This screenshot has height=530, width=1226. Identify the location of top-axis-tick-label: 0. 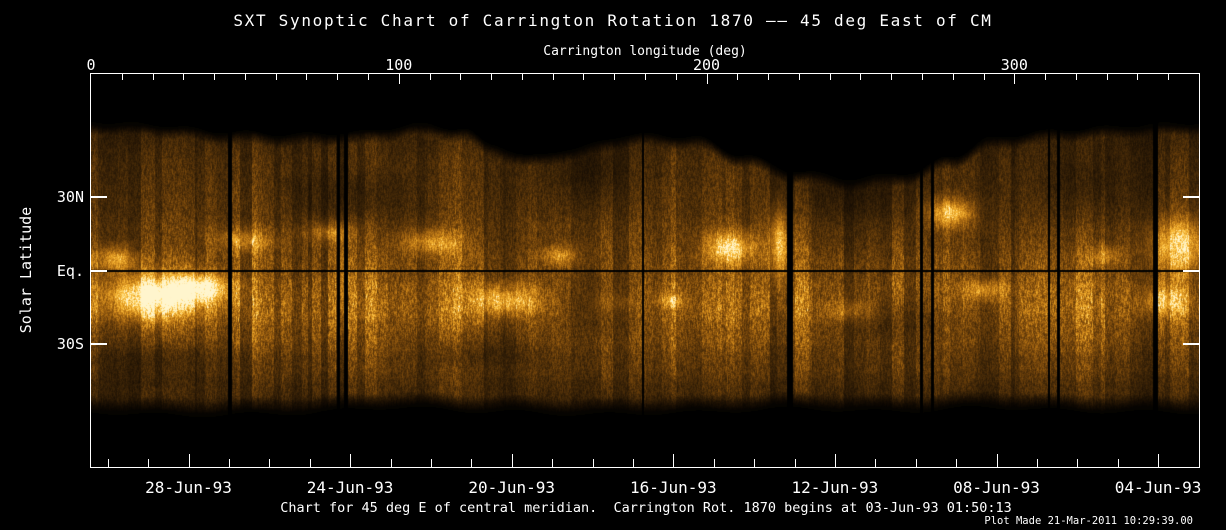
(91, 65).